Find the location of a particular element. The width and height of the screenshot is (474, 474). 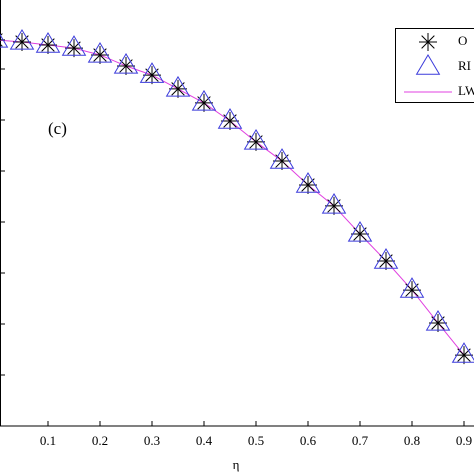

x-tick-label: 0.9 is located at coordinates (464, 440).